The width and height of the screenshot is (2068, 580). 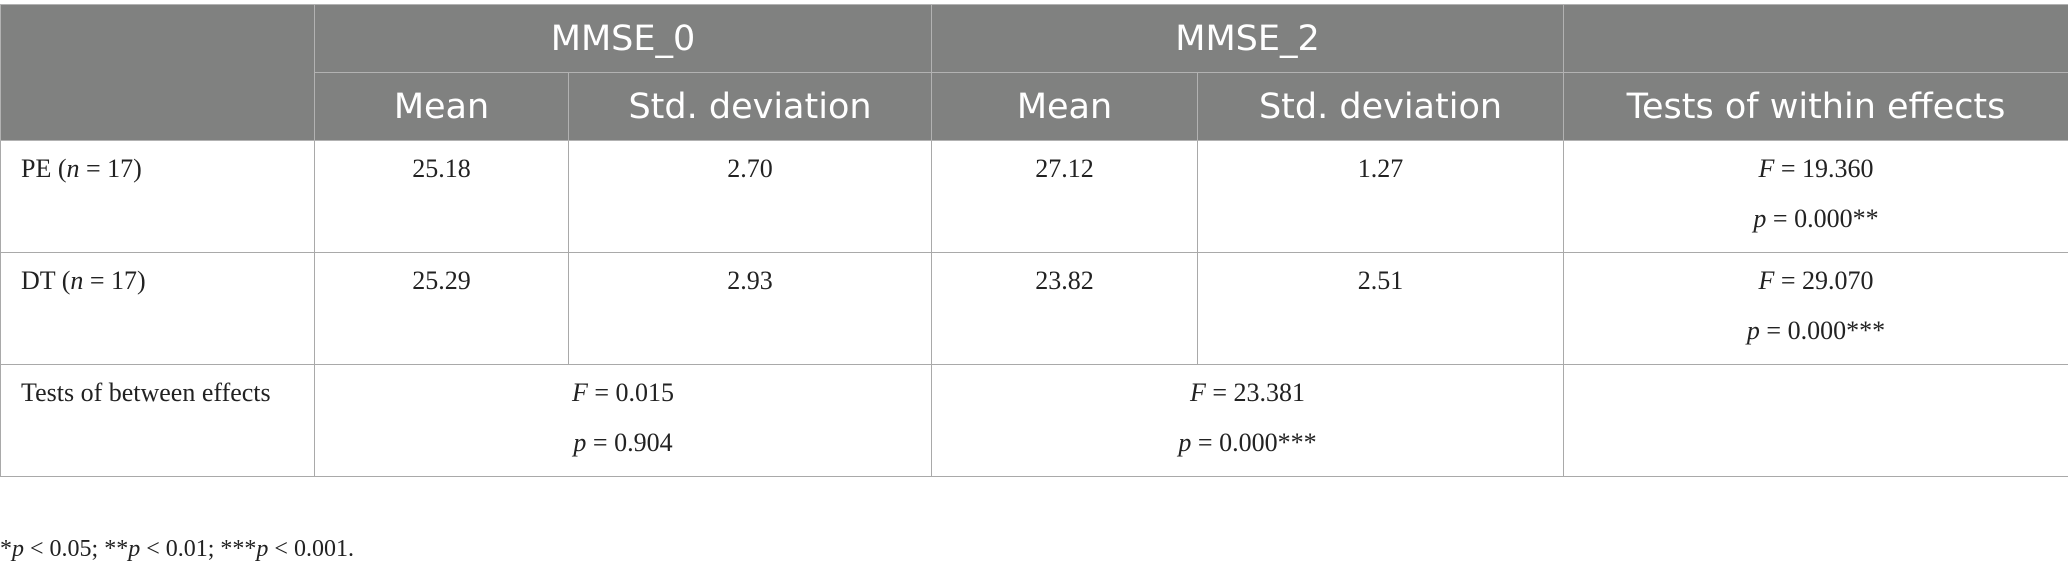 What do you see at coordinates (1064, 106) in the screenshot?
I see `header-mmse2-mean: Mean` at bounding box center [1064, 106].